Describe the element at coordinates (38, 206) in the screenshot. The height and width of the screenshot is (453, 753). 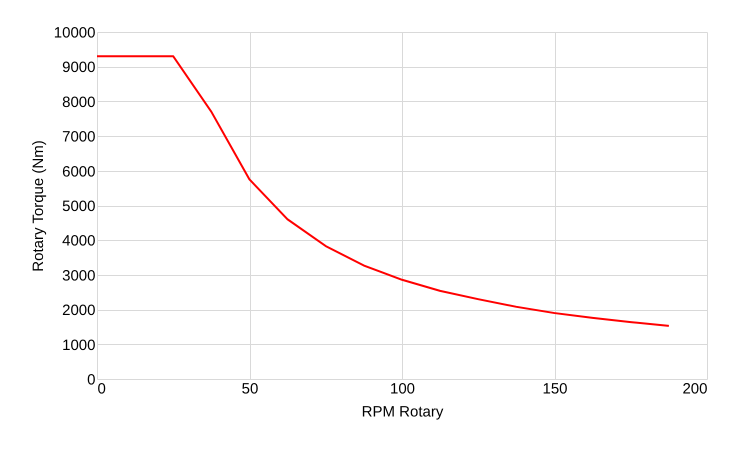
I see `y-axis-title: Rotary Torque (Nm)` at that location.